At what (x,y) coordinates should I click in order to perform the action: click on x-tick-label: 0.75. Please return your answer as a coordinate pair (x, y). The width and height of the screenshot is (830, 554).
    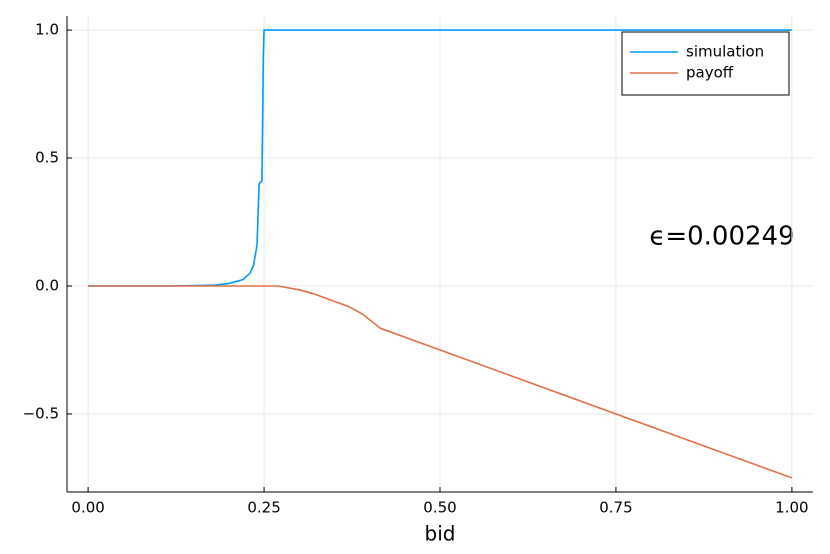
    Looking at the image, I should click on (615, 508).